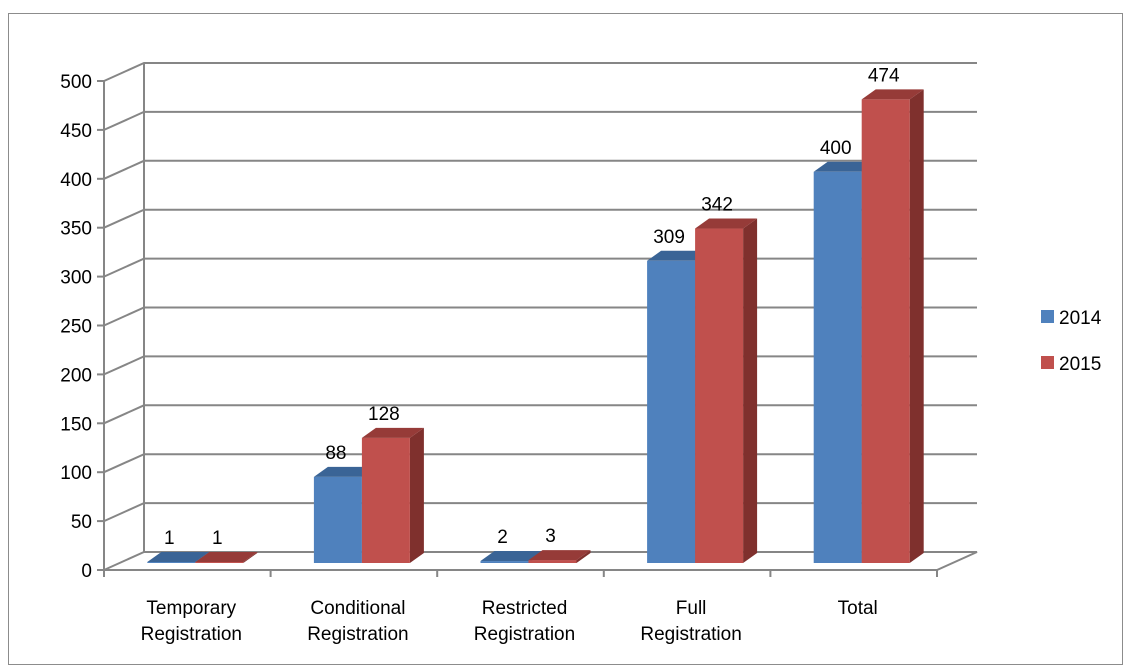 This screenshot has height=669, width=1131. I want to click on y-tick-label: 250, so click(76, 327).